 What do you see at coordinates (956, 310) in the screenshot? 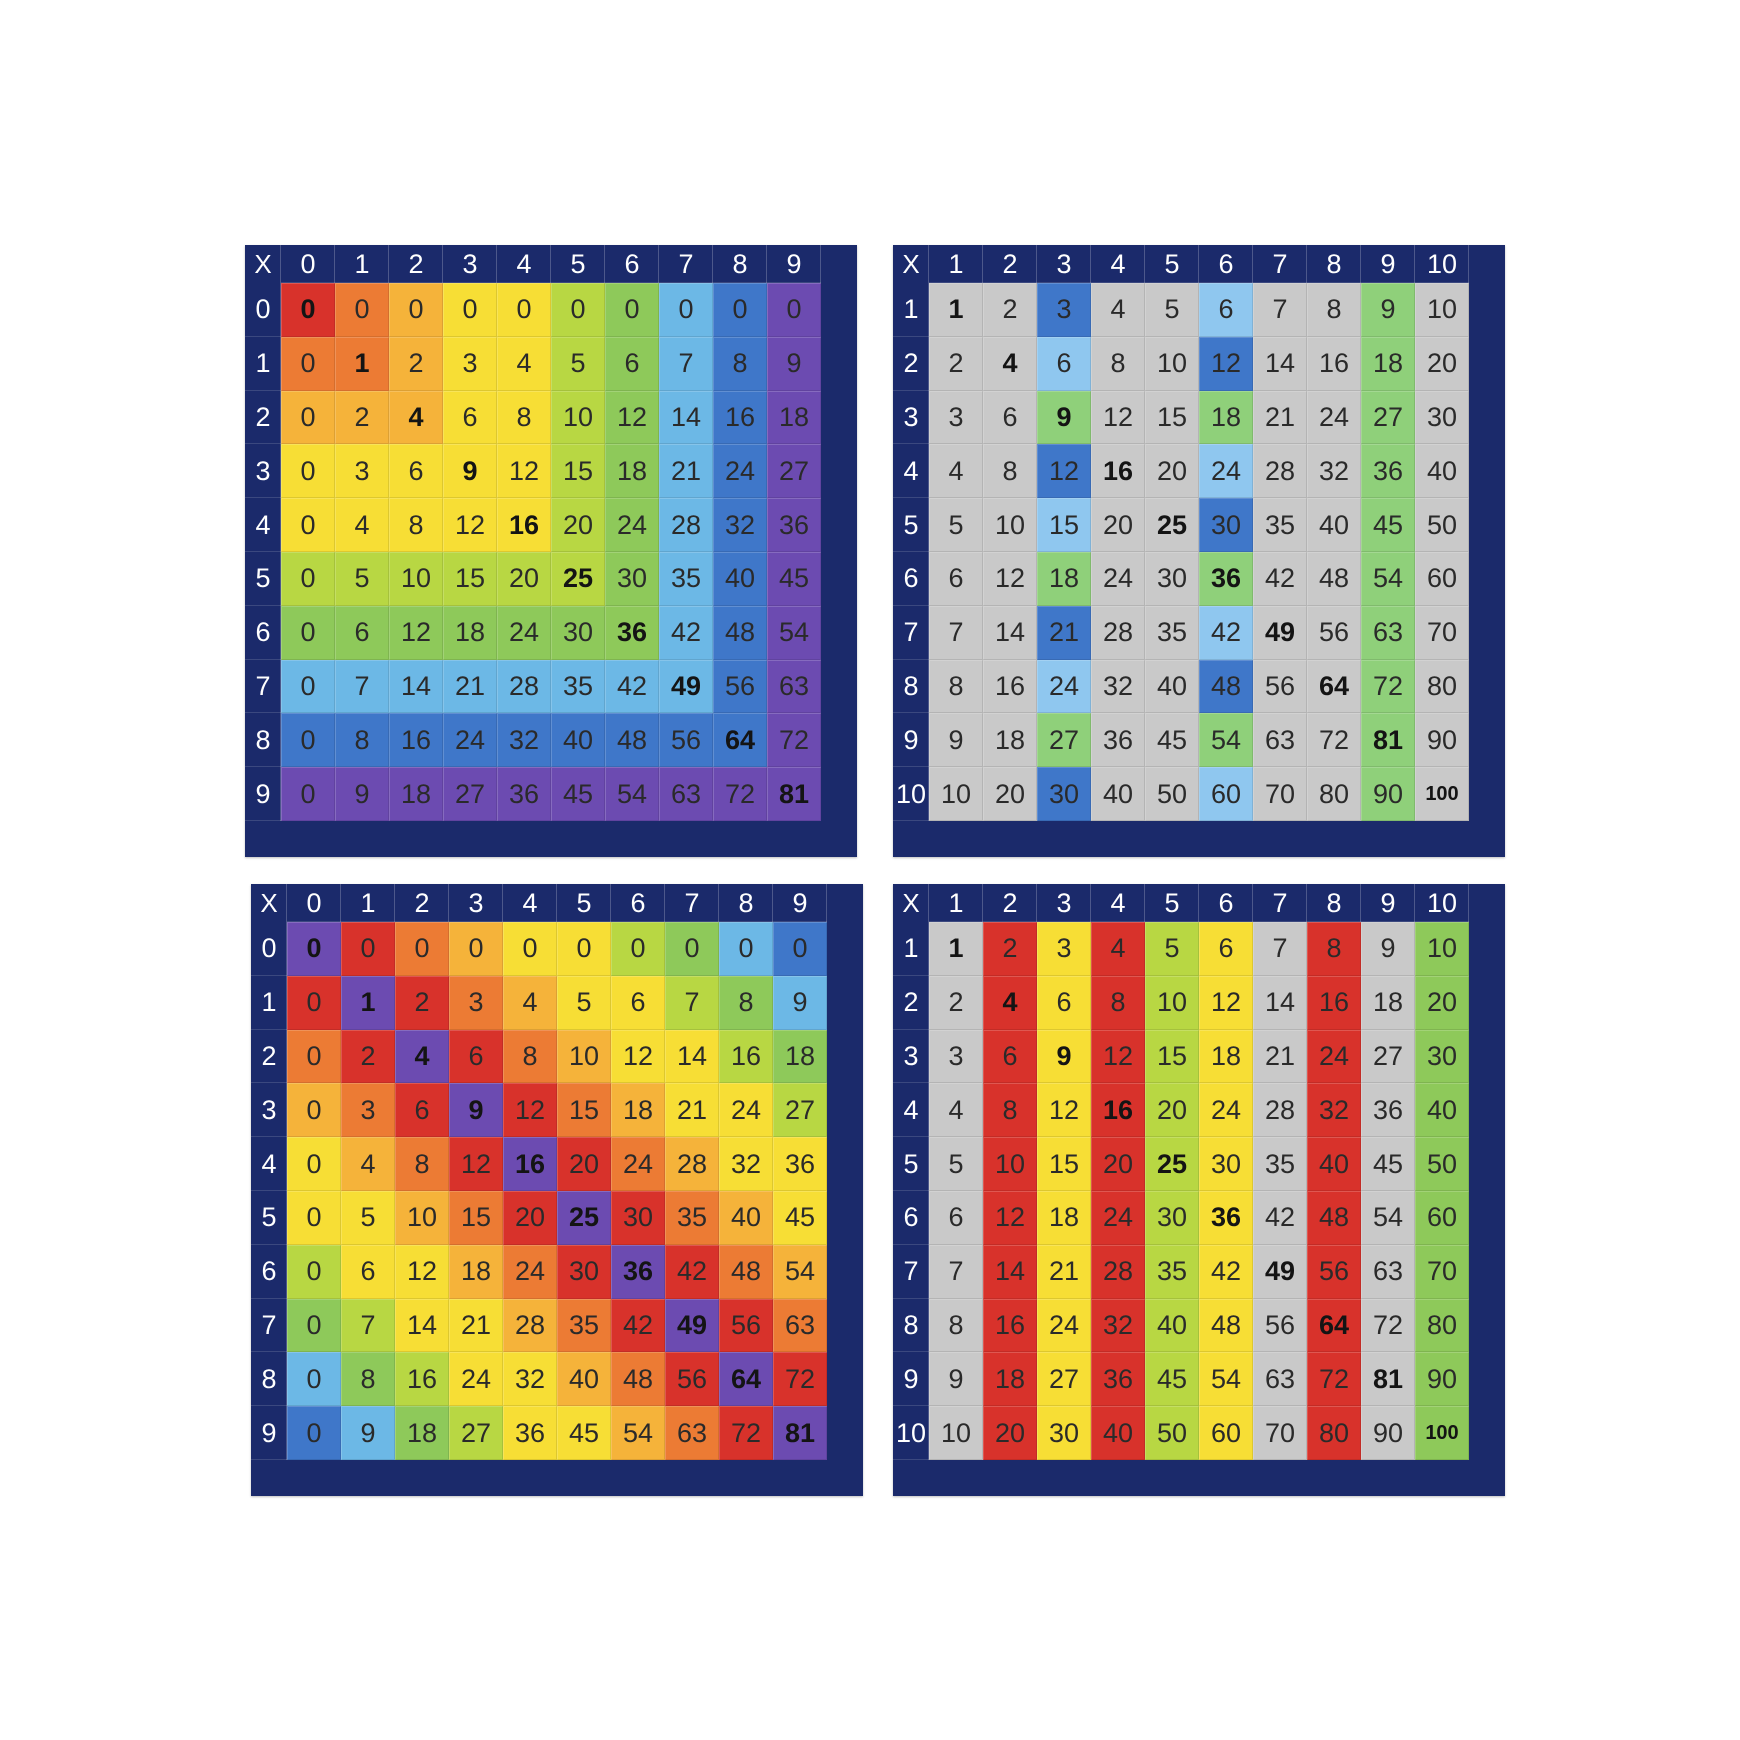
I see `square-number-tile: 1` at bounding box center [956, 310].